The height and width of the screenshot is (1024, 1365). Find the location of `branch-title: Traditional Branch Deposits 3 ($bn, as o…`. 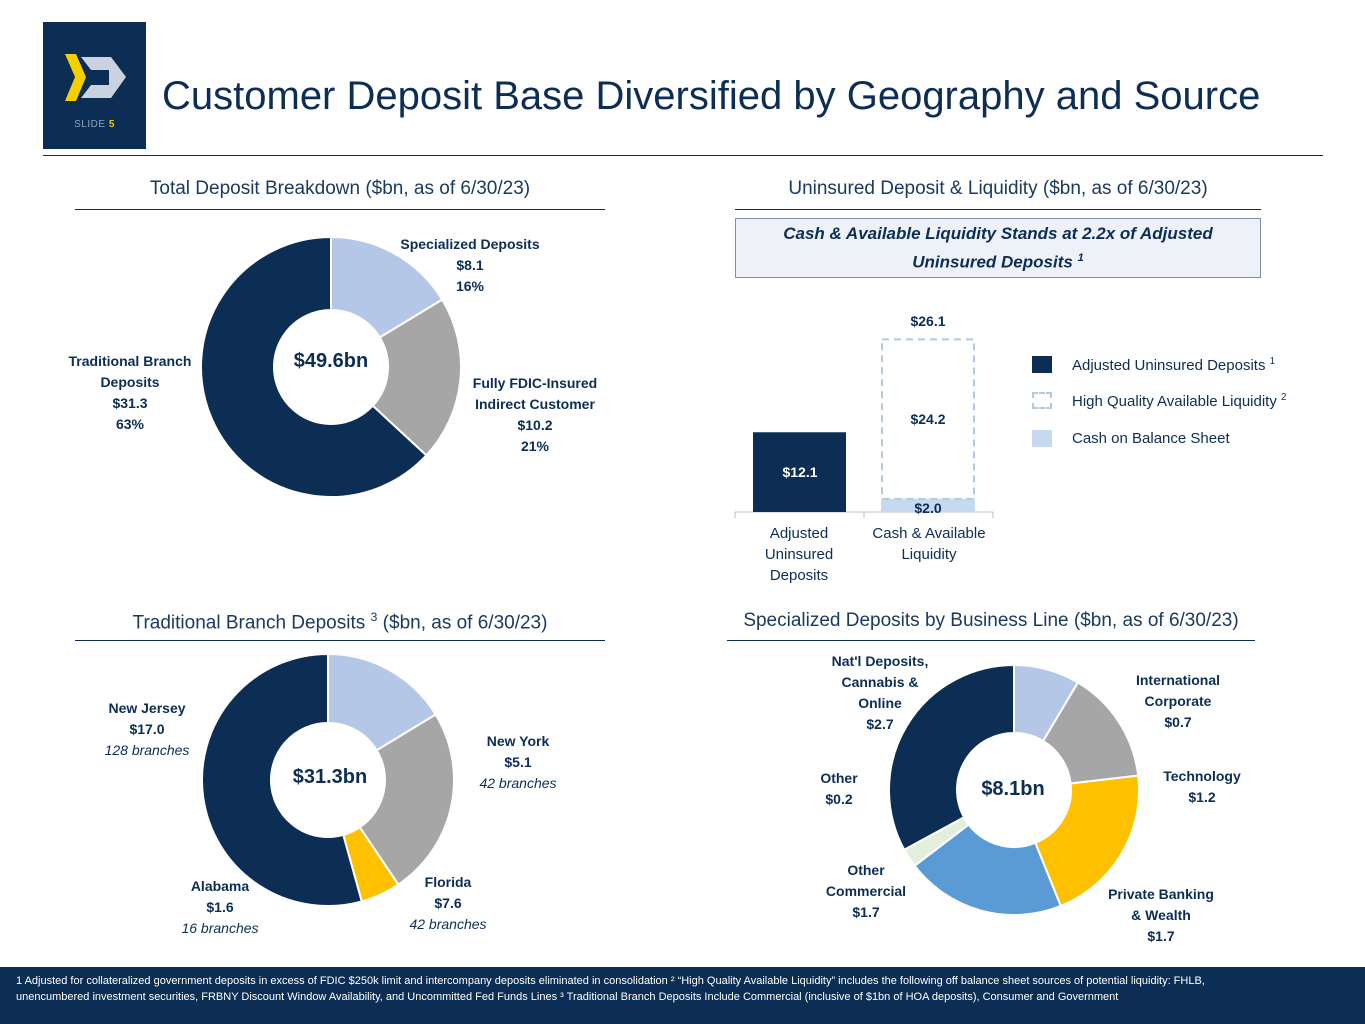

branch-title: Traditional Branch Deposits 3 ($bn, as o… is located at coordinates (340, 622).